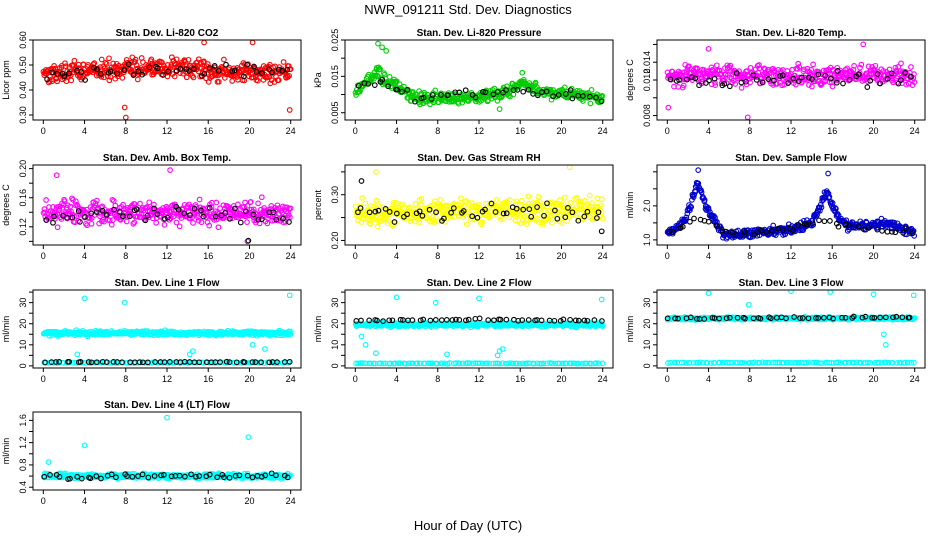 This screenshot has width=936, height=540. I want to click on y-tick-label: 0.014, so click(647, 62).